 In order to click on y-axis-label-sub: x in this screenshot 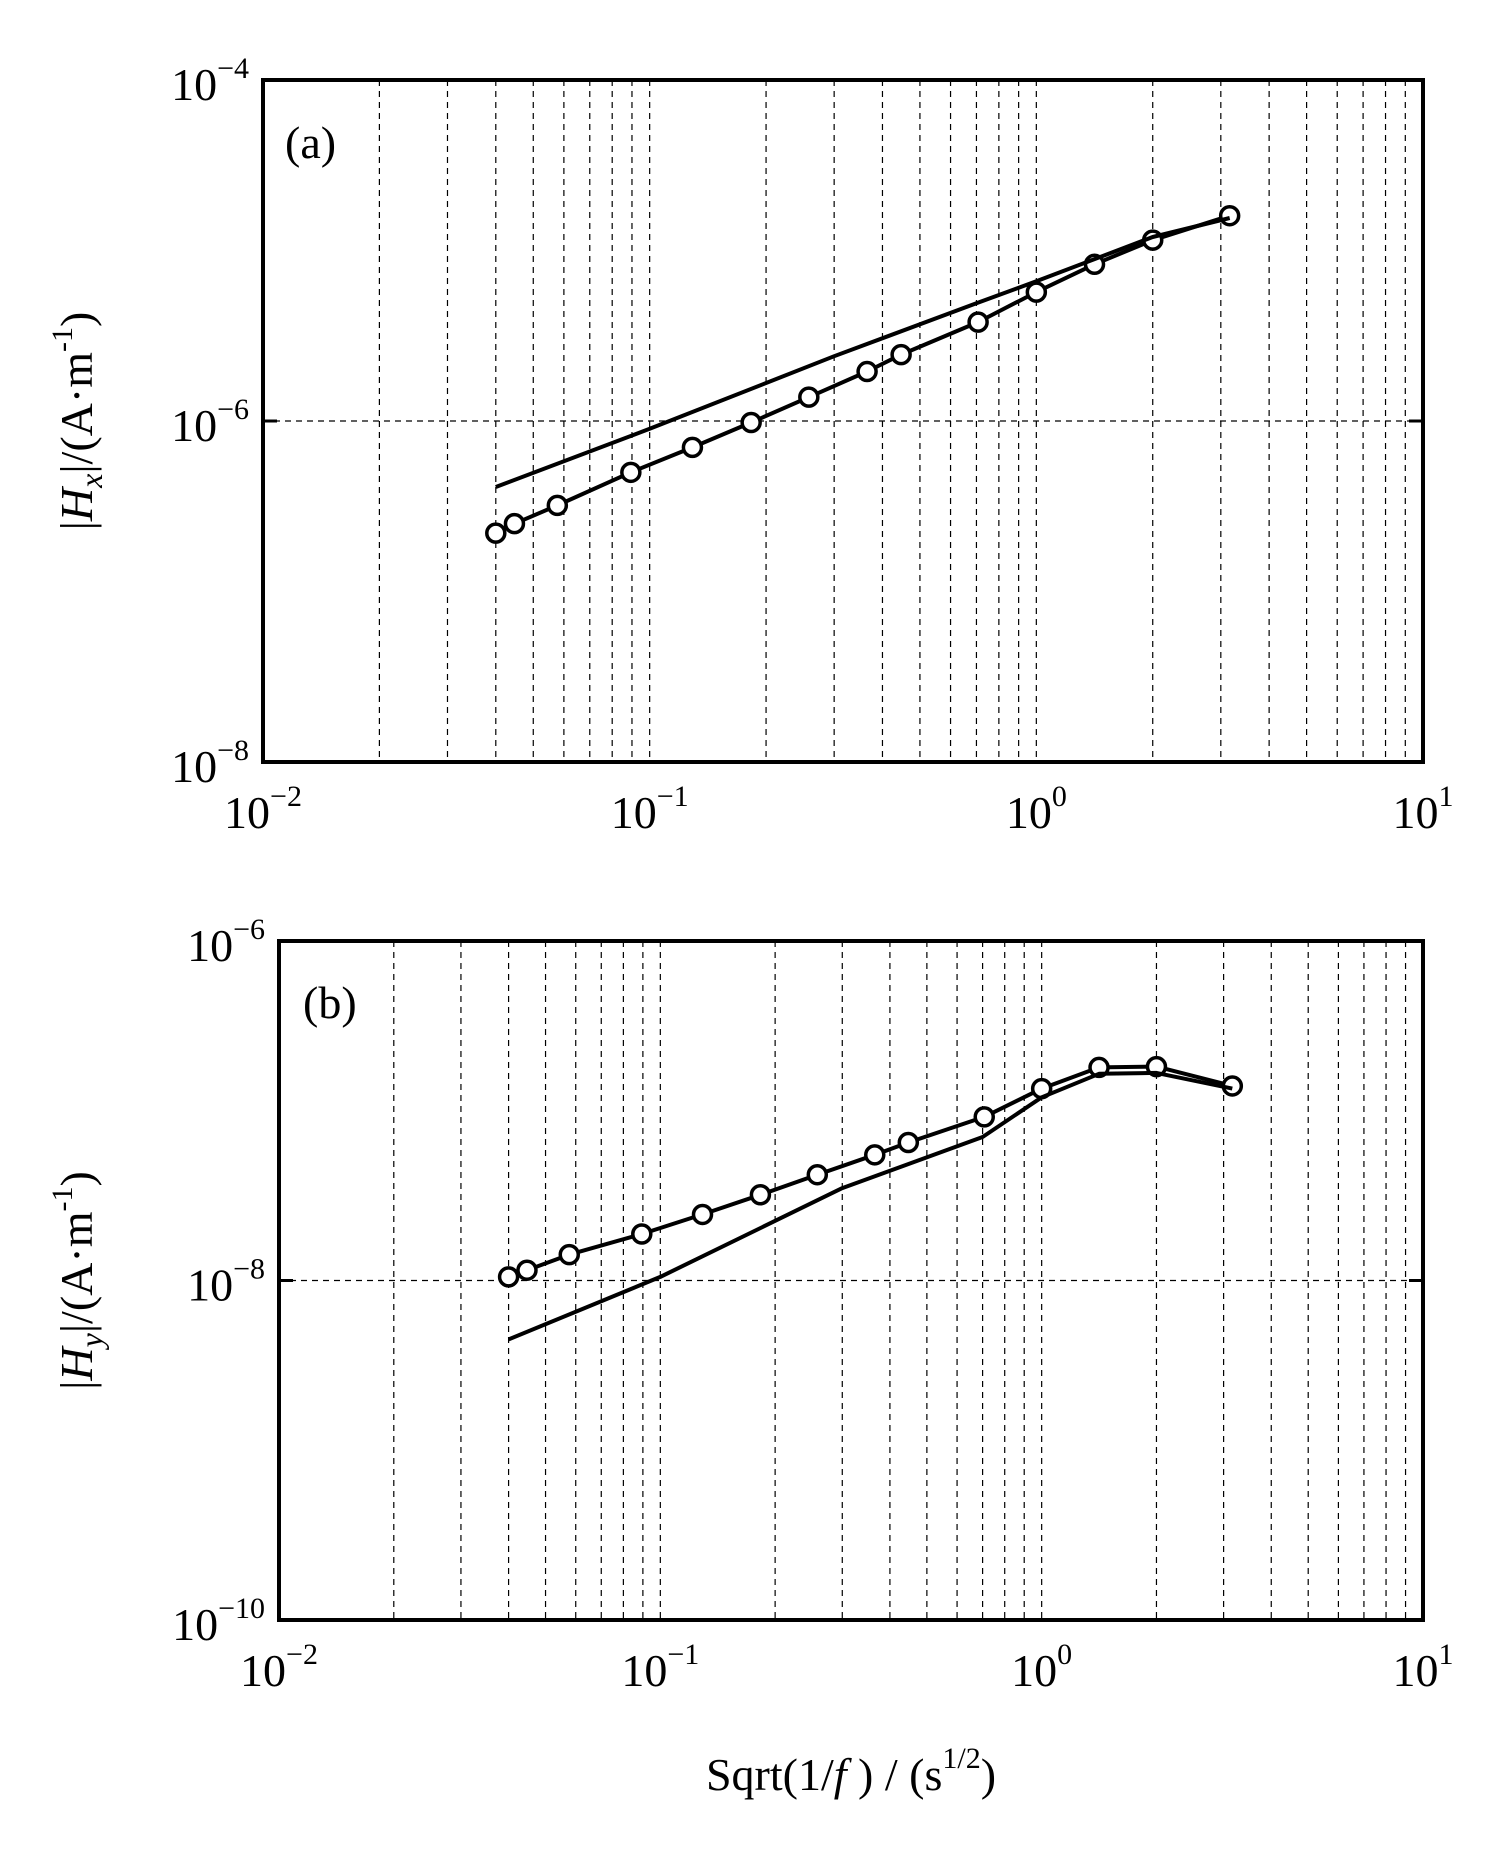, I will do `click(91, 481)`.